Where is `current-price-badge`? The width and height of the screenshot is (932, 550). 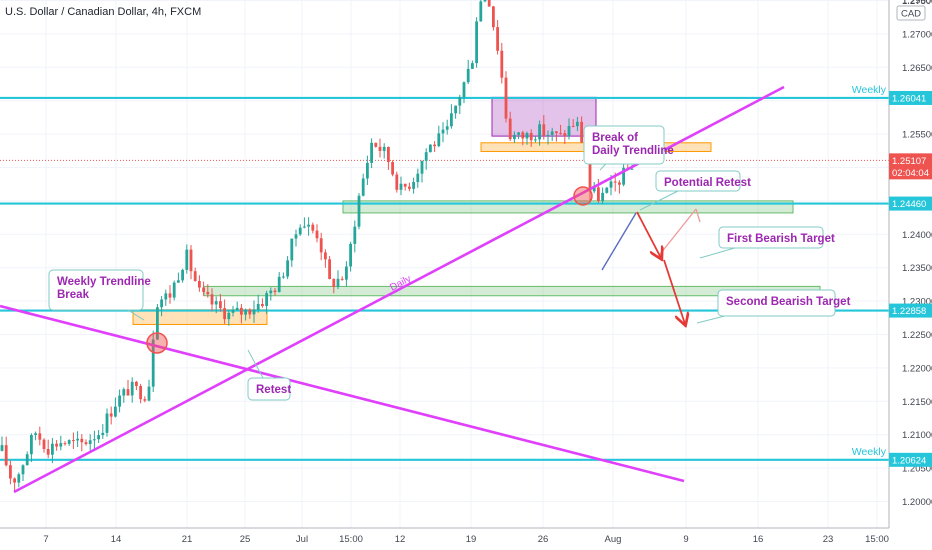
current-price-badge is located at coordinates (910, 166).